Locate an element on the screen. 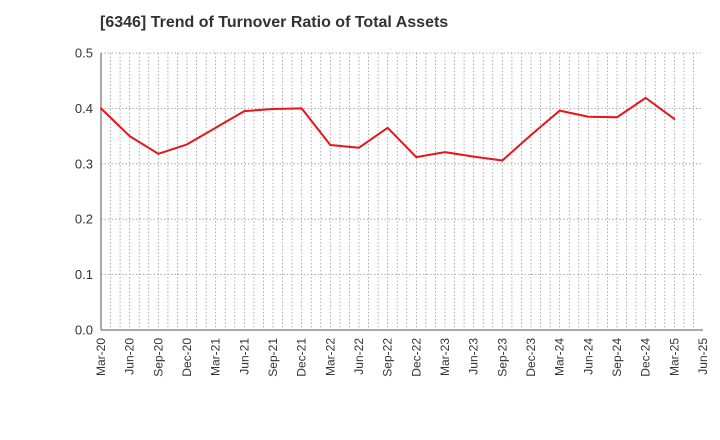 This screenshot has height=440, width=720. x-tick-label: Mar-25 is located at coordinates (674, 357).